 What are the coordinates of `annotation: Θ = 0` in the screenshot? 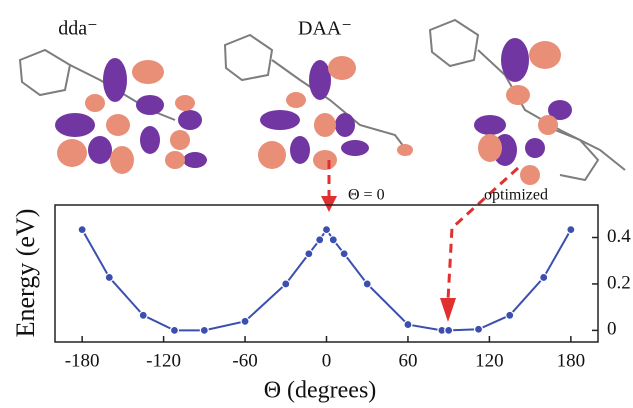 It's located at (366, 195).